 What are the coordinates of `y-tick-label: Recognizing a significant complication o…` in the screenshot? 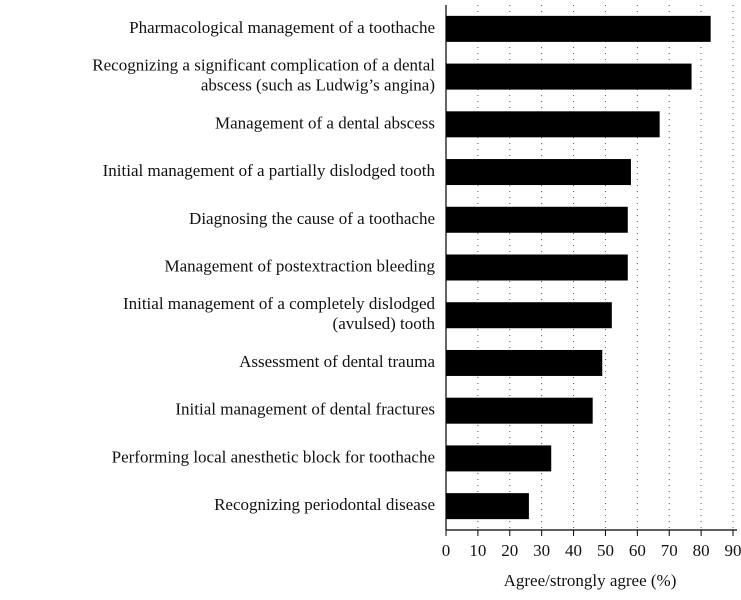 It's located at (263, 74).